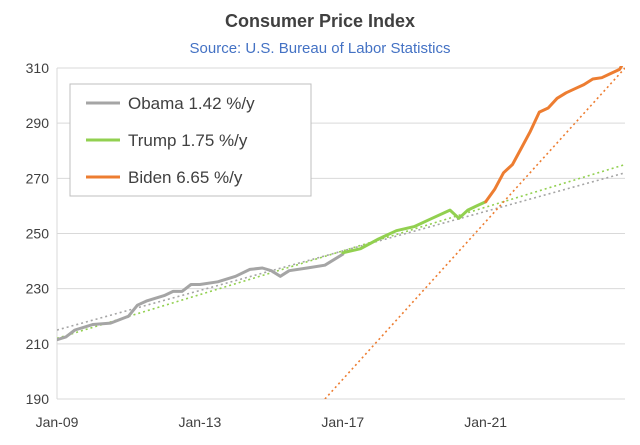  I want to click on y-tick-label: 230, so click(38, 289).